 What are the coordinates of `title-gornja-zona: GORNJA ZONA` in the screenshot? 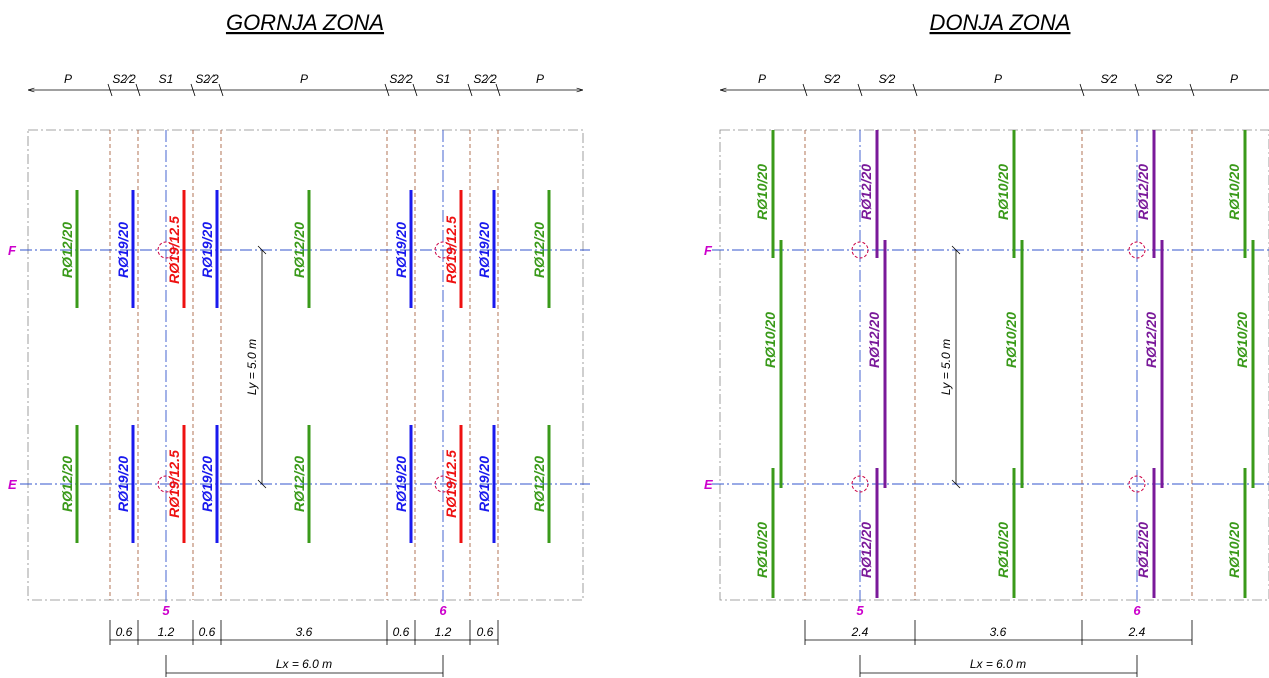 It's located at (305, 22).